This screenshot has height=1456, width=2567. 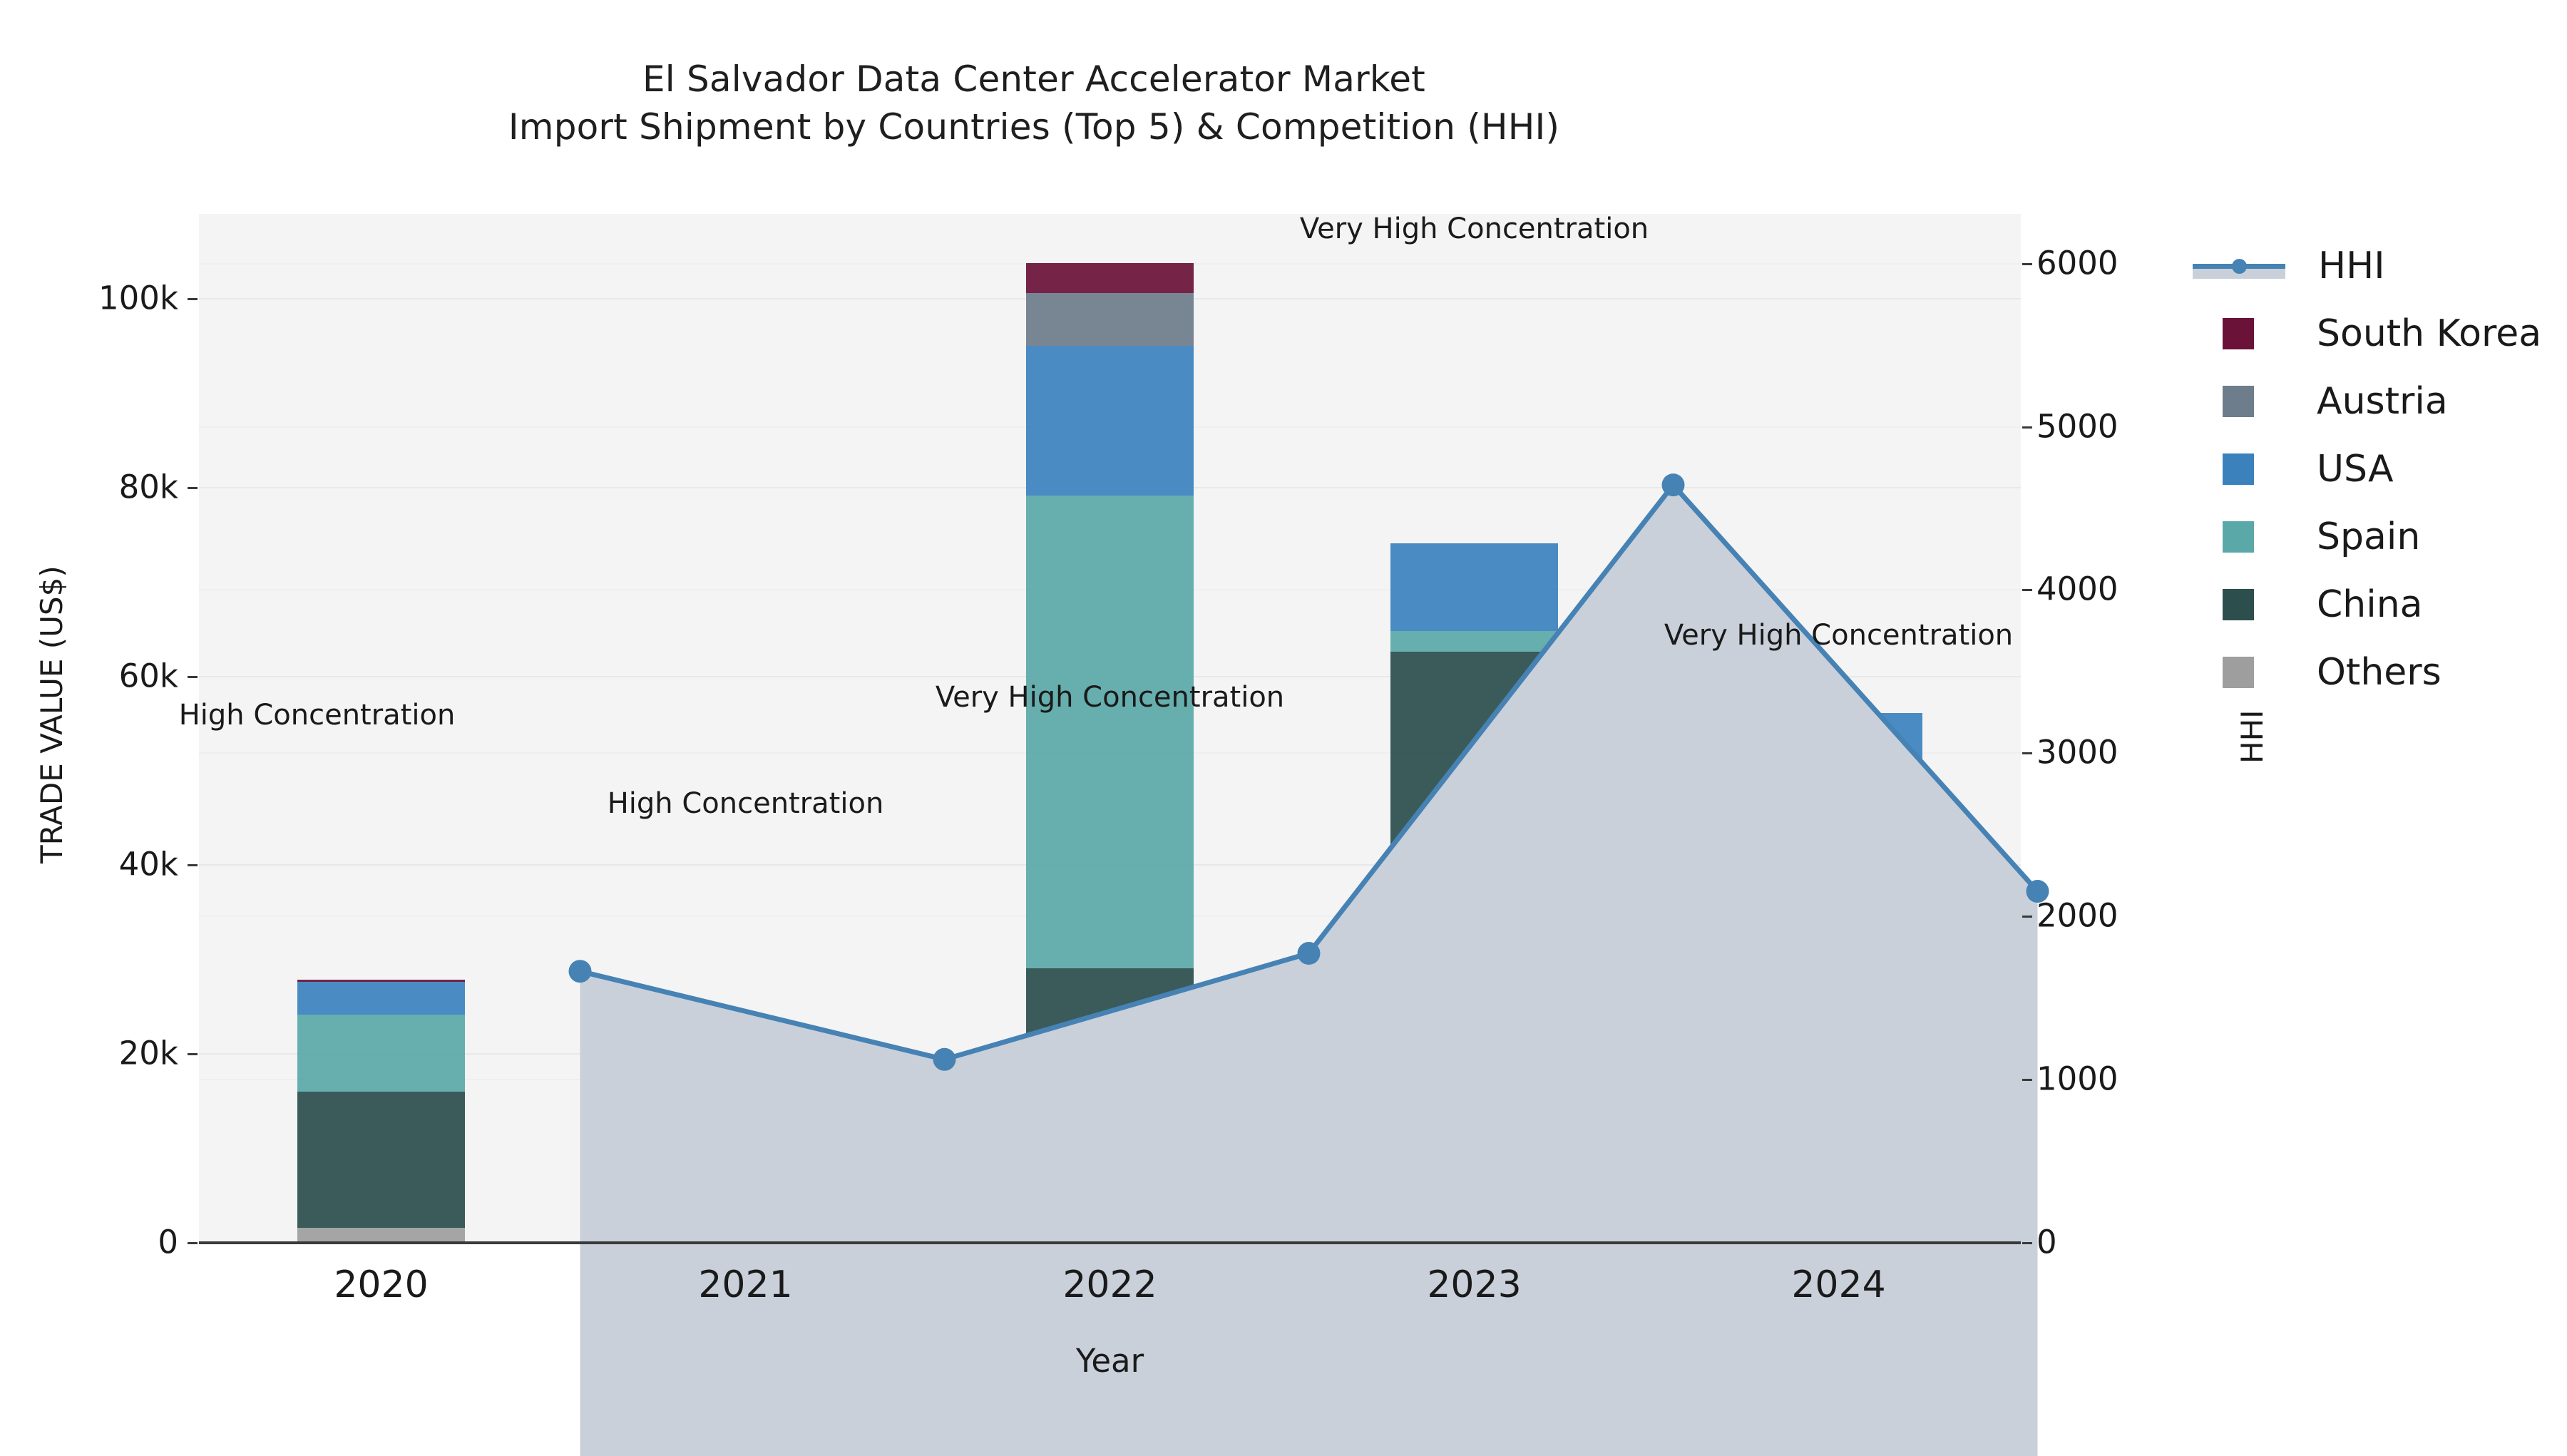 I want to click on bar-segment-china, so click(x=381, y=1160).